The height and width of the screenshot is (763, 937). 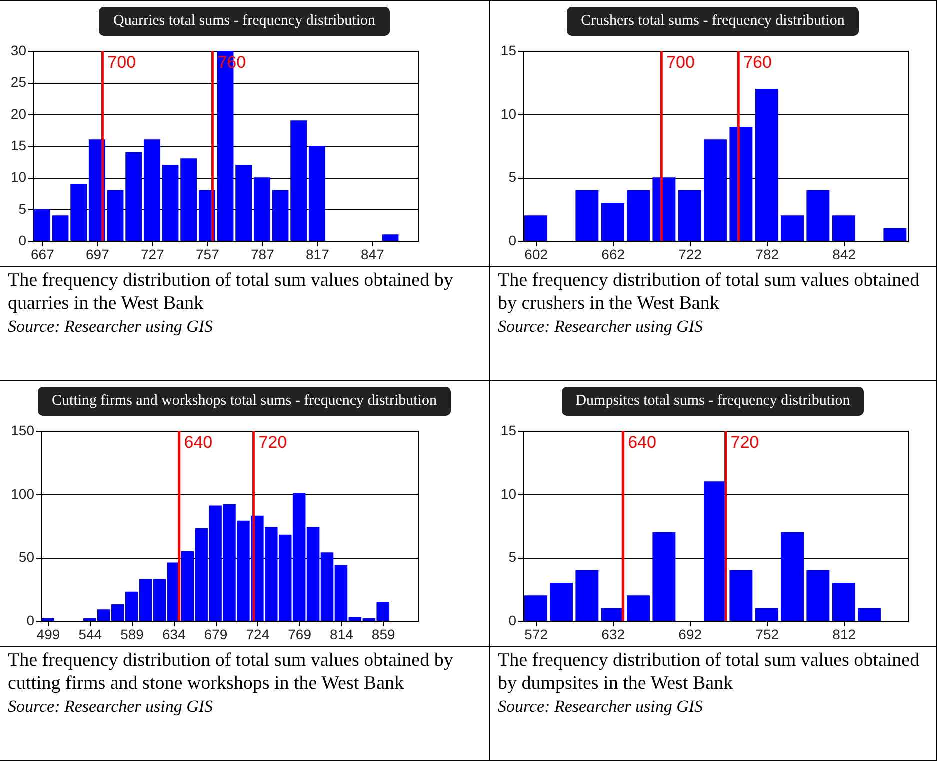 I want to click on x-tick-label: 752, so click(x=768, y=634).